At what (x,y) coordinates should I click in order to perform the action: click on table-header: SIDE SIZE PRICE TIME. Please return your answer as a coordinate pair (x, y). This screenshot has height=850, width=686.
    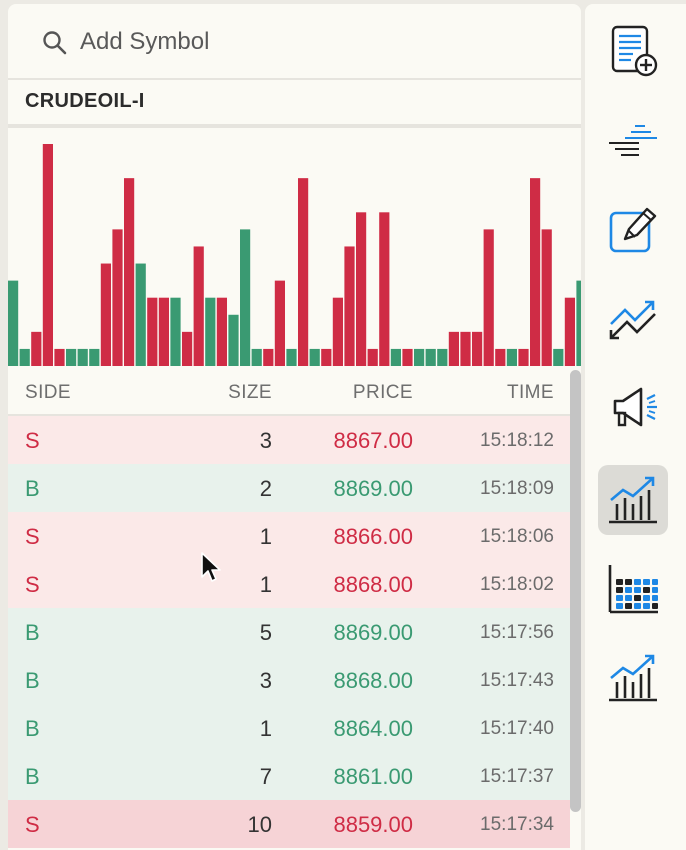
    Looking at the image, I should click on (289, 392).